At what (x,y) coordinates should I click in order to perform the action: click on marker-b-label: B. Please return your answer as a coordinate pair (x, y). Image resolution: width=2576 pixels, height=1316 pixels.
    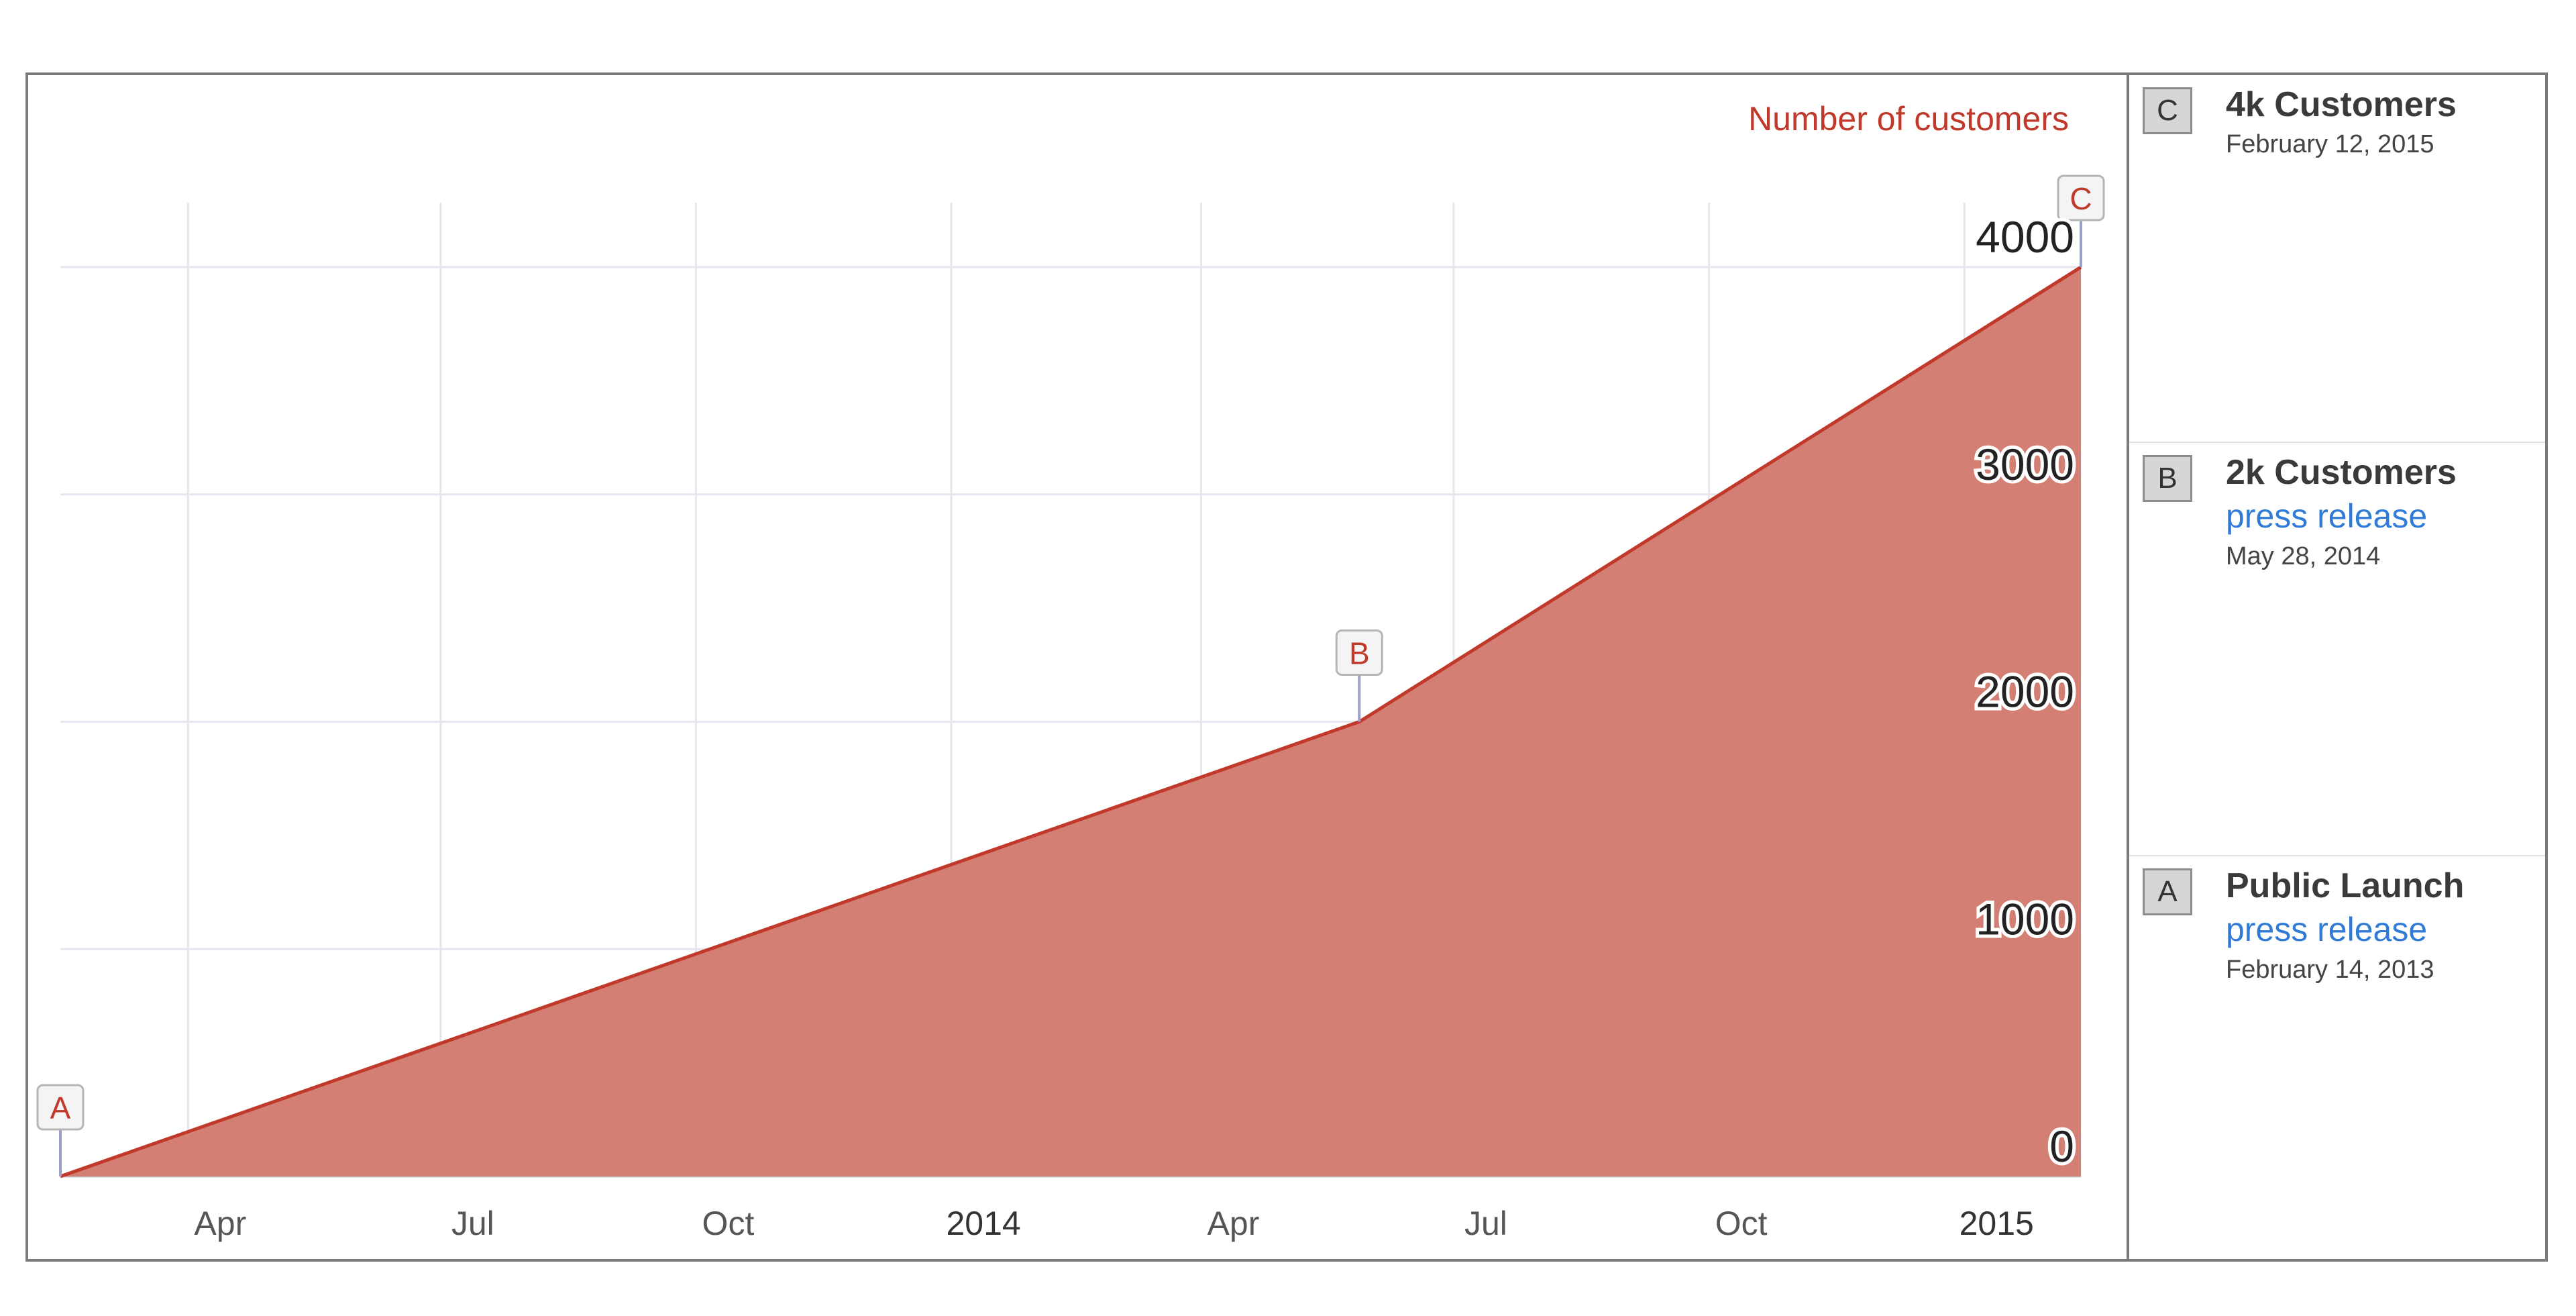
    Looking at the image, I should click on (1359, 653).